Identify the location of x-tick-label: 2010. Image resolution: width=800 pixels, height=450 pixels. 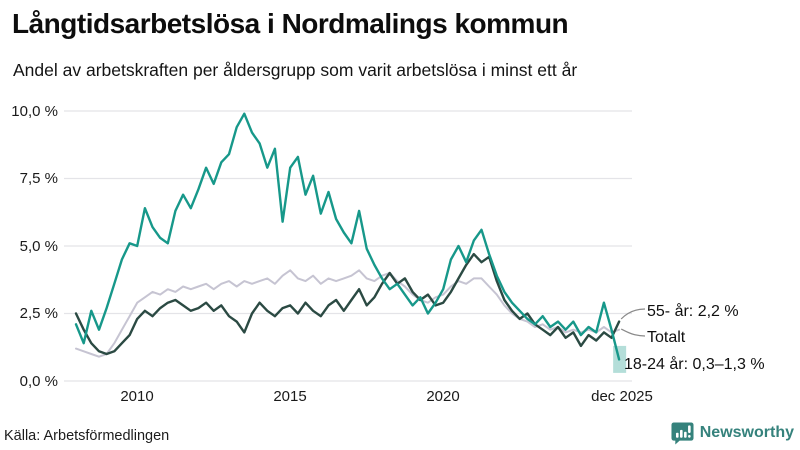
(137, 396).